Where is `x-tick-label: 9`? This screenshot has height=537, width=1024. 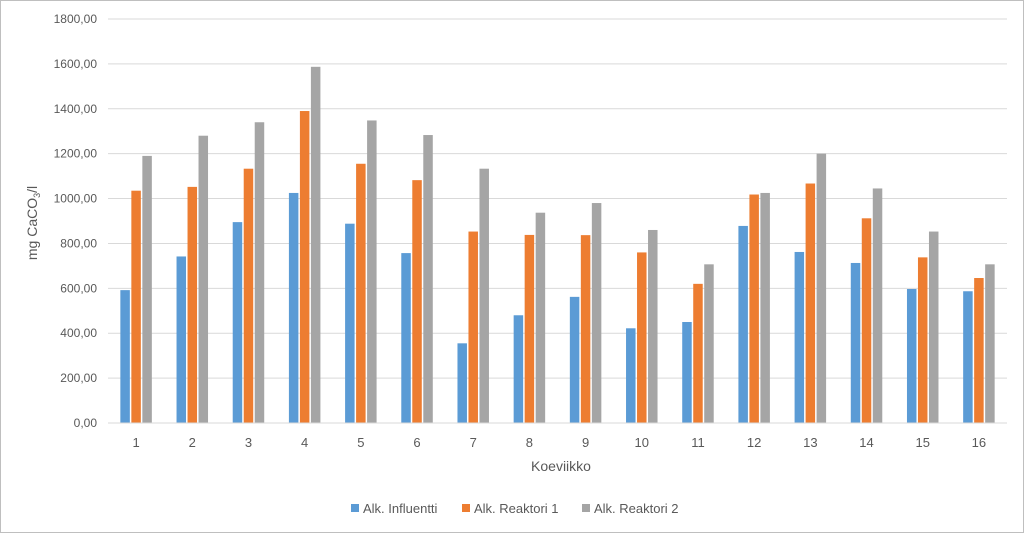 x-tick-label: 9 is located at coordinates (585, 442).